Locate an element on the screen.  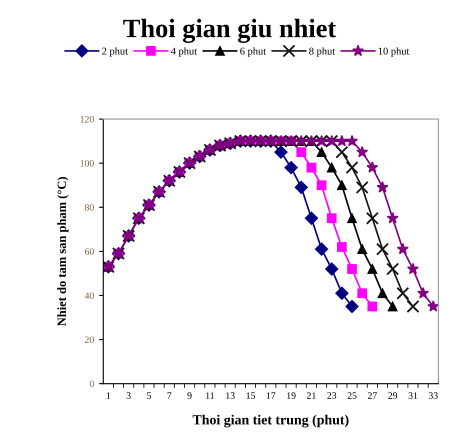
x-tick-label: 9 is located at coordinates (189, 395).